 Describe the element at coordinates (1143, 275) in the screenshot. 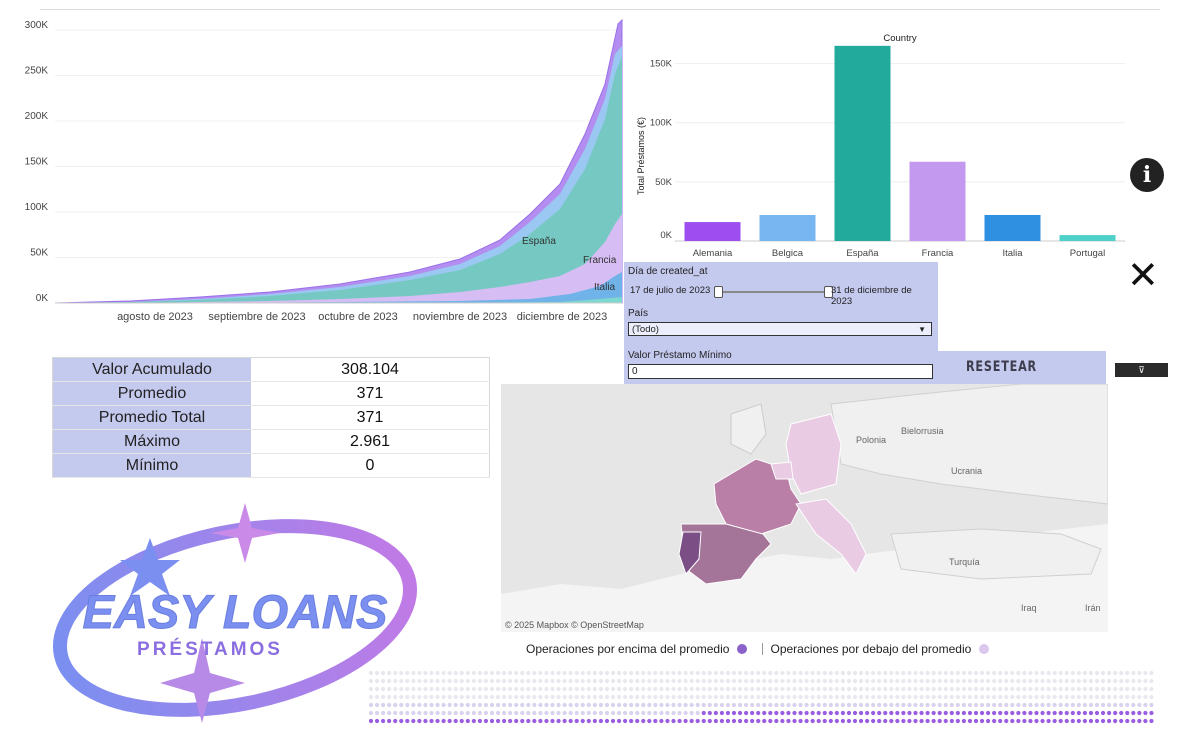

I see `close-icon: ✕` at that location.